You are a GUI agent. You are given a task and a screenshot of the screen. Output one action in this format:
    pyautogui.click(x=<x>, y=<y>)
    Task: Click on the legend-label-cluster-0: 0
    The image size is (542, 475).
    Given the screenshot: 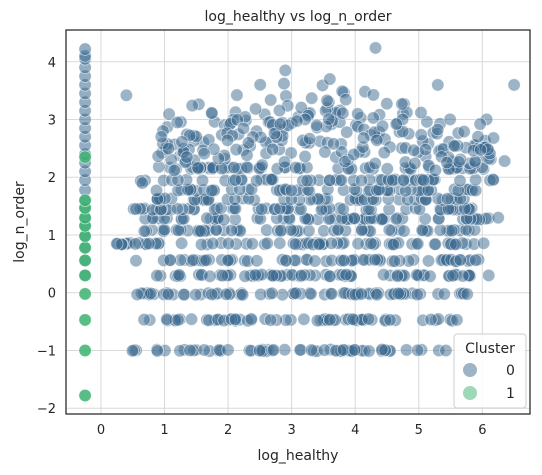 What is the action you would take?
    pyautogui.click(x=510, y=371)
    